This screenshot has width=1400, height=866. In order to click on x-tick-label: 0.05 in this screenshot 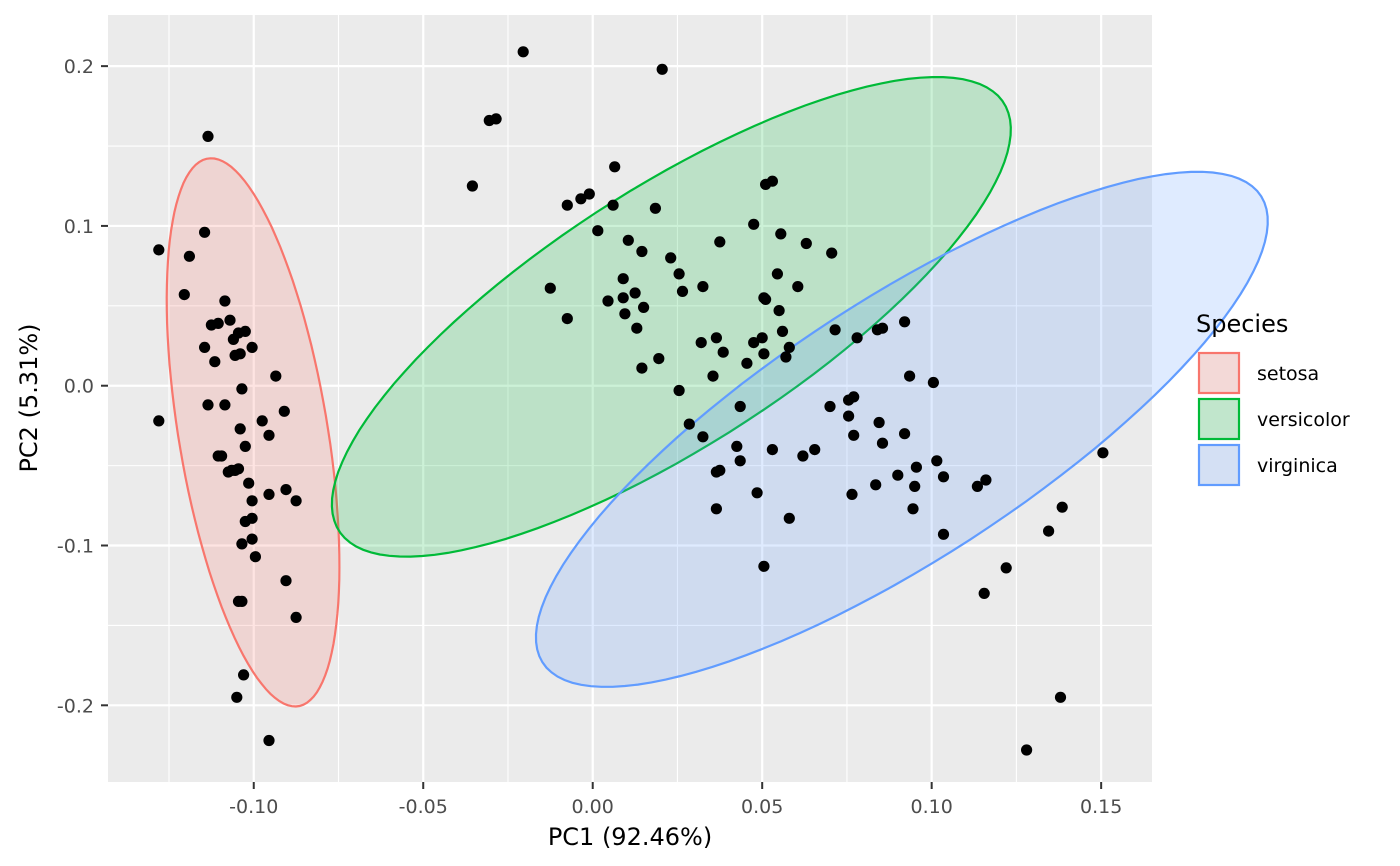, I will do `click(762, 807)`.